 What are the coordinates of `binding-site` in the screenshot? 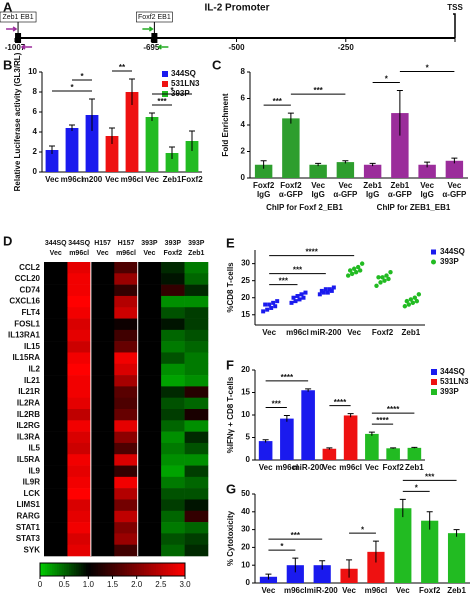 It's located at (18, 38).